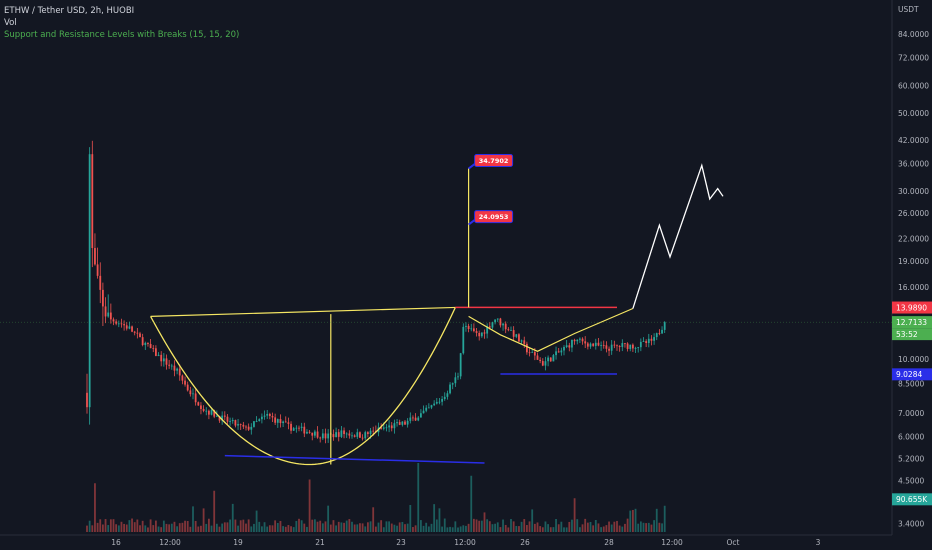 This screenshot has height=550, width=932. Describe the element at coordinates (465, 542) in the screenshot. I see `x-tick-label: 12:00` at that location.